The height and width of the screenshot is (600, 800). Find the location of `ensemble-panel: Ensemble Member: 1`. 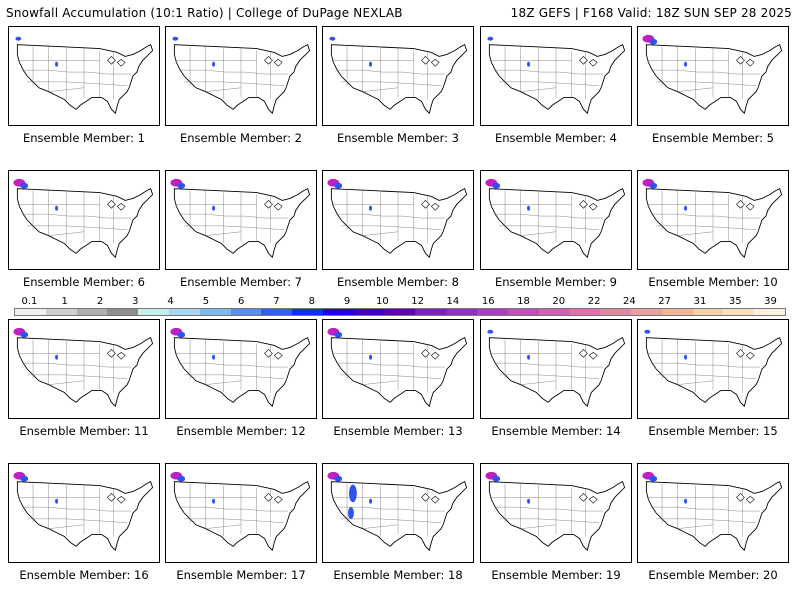

ensemble-panel: Ensemble Member: 1 is located at coordinates (84, 85).